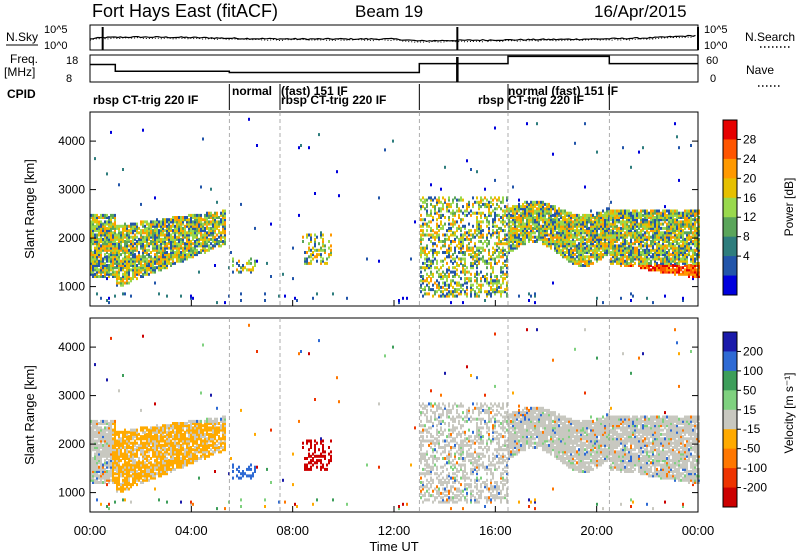 The image size is (800, 554). Describe the element at coordinates (394, 68) in the screenshot. I see `freq-lines` at that location.